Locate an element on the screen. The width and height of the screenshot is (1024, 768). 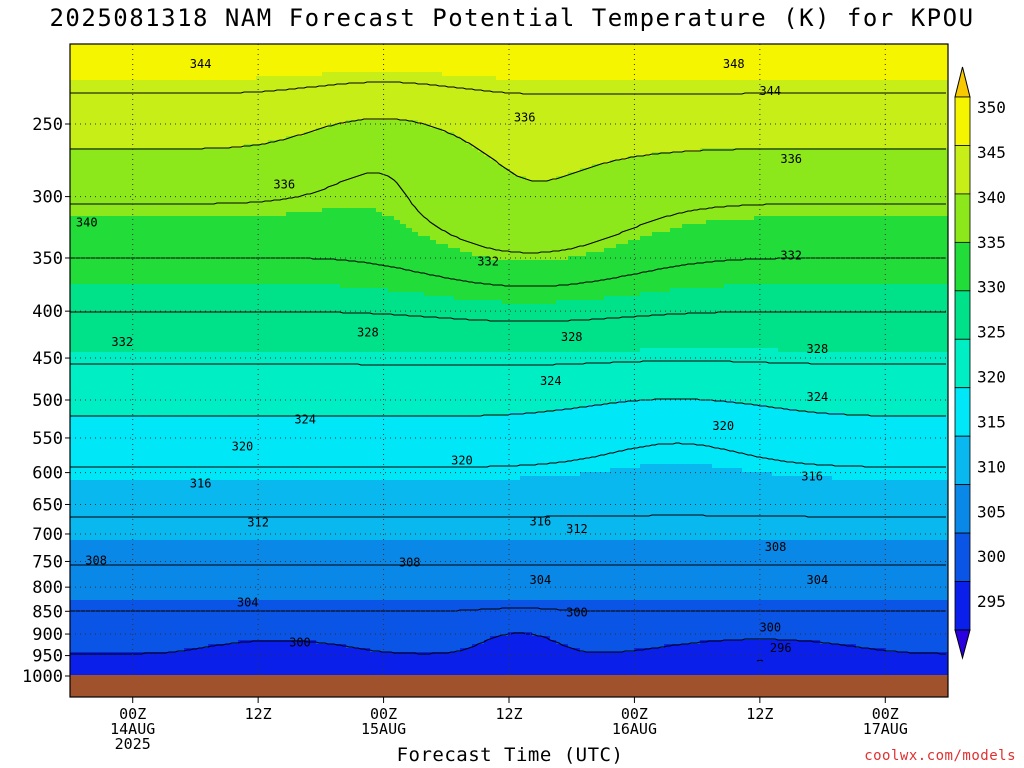
y-tick-label: 800 is located at coordinates (47, 588).